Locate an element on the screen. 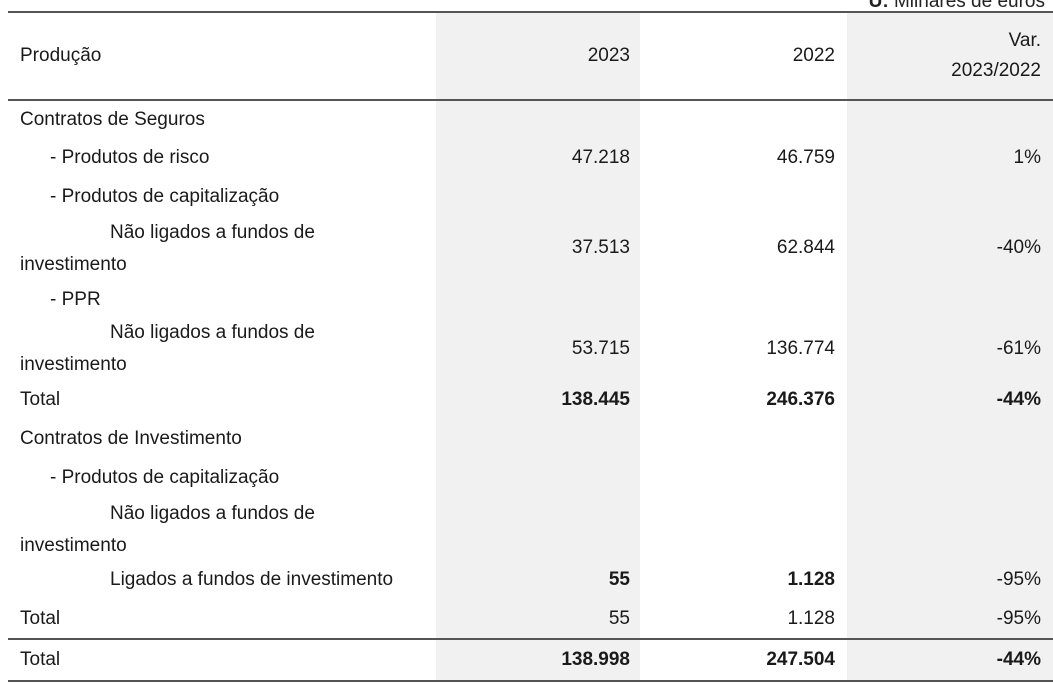 This screenshot has height=684, width=1053. section-label: Contratos de Investimento is located at coordinates (131, 438).